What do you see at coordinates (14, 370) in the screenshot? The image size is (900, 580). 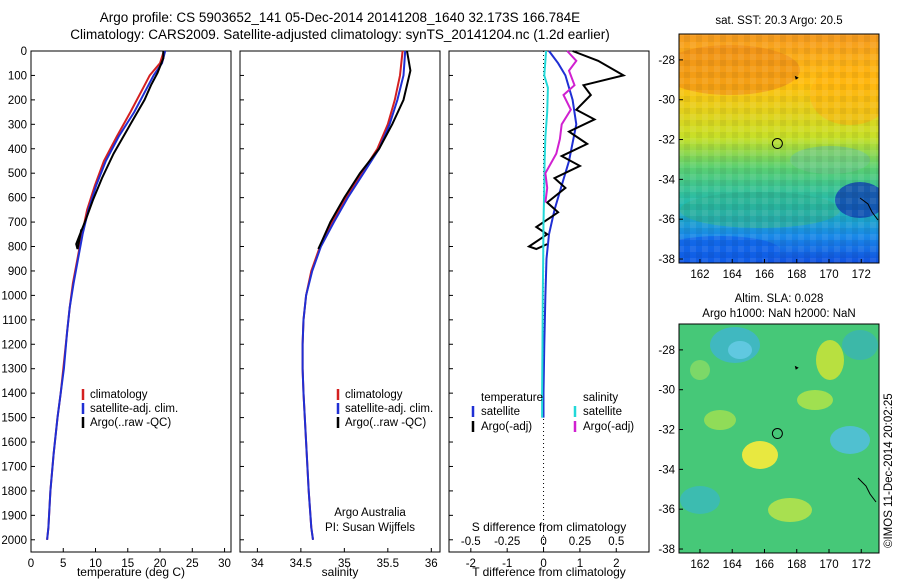 I see `y-tick-label: 1300` at bounding box center [14, 370].